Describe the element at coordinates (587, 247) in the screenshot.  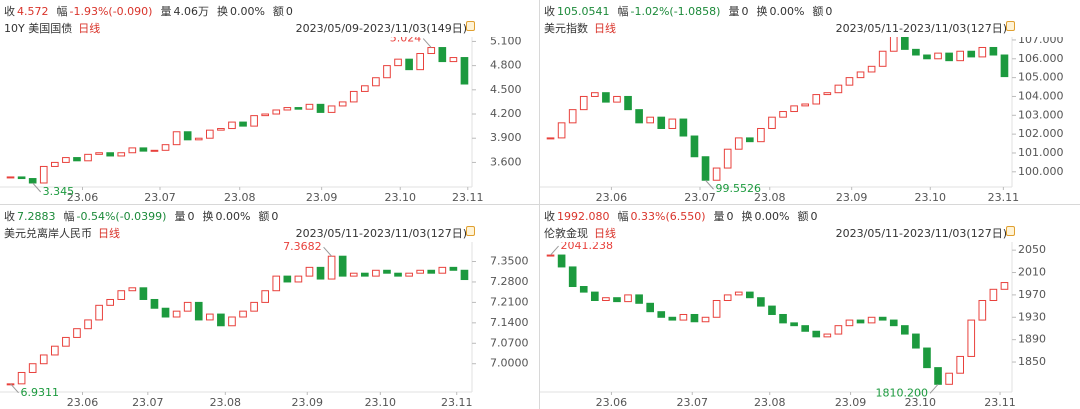
I see `annotation-label: 2041.238` at that location.